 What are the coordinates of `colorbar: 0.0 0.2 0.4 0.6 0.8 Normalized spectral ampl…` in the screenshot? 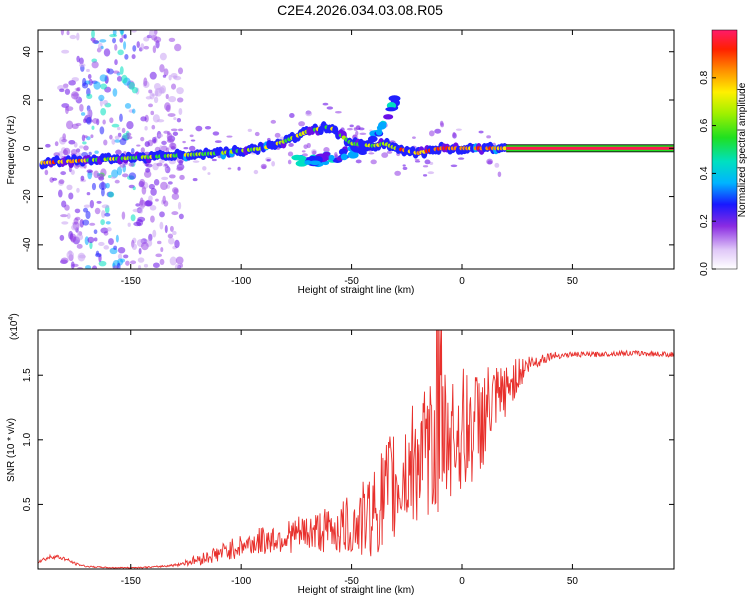 It's located at (723, 152).